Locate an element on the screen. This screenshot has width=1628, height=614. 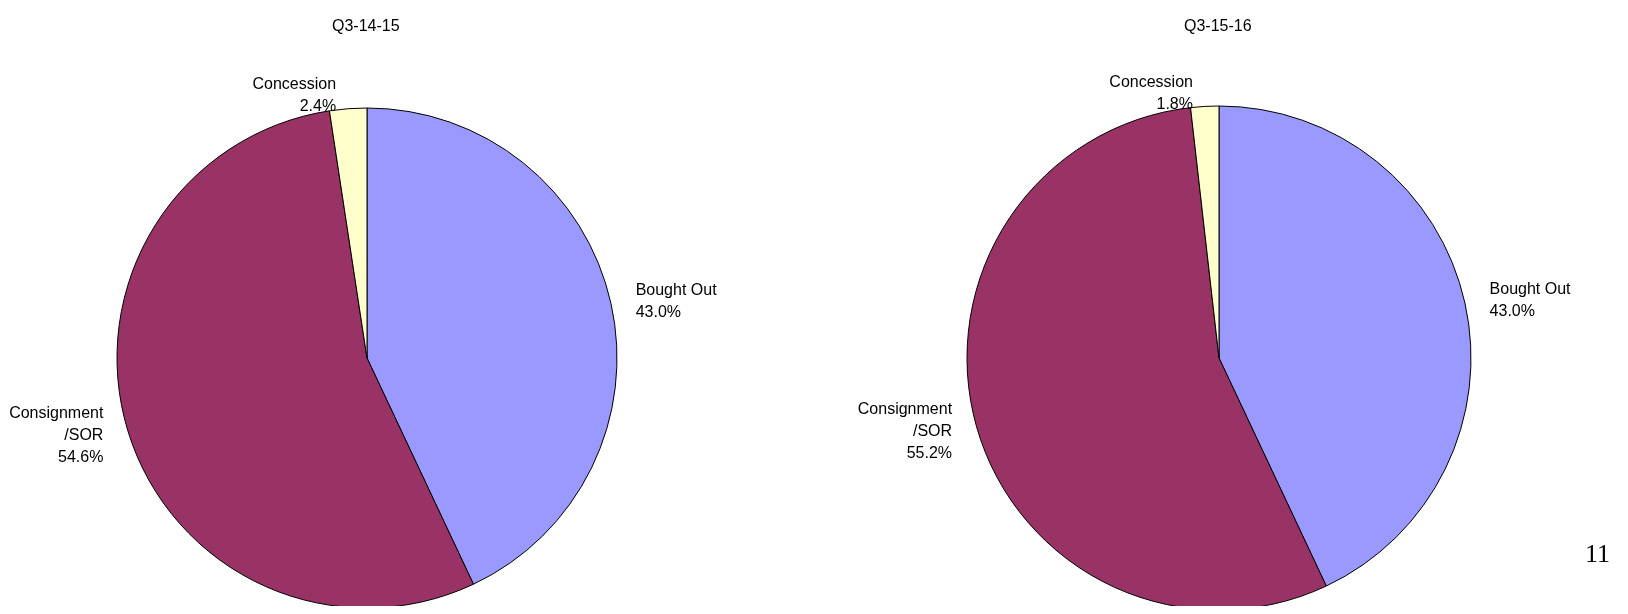
chart-title: Q3-14-15 is located at coordinates (366, 25).